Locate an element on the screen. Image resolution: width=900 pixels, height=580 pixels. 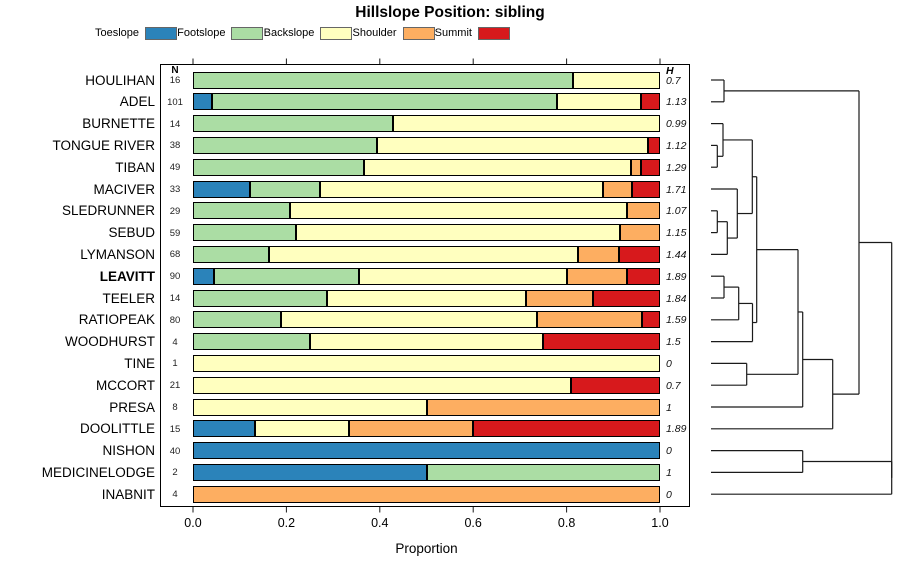
n-value: 16 is located at coordinates (175, 80).